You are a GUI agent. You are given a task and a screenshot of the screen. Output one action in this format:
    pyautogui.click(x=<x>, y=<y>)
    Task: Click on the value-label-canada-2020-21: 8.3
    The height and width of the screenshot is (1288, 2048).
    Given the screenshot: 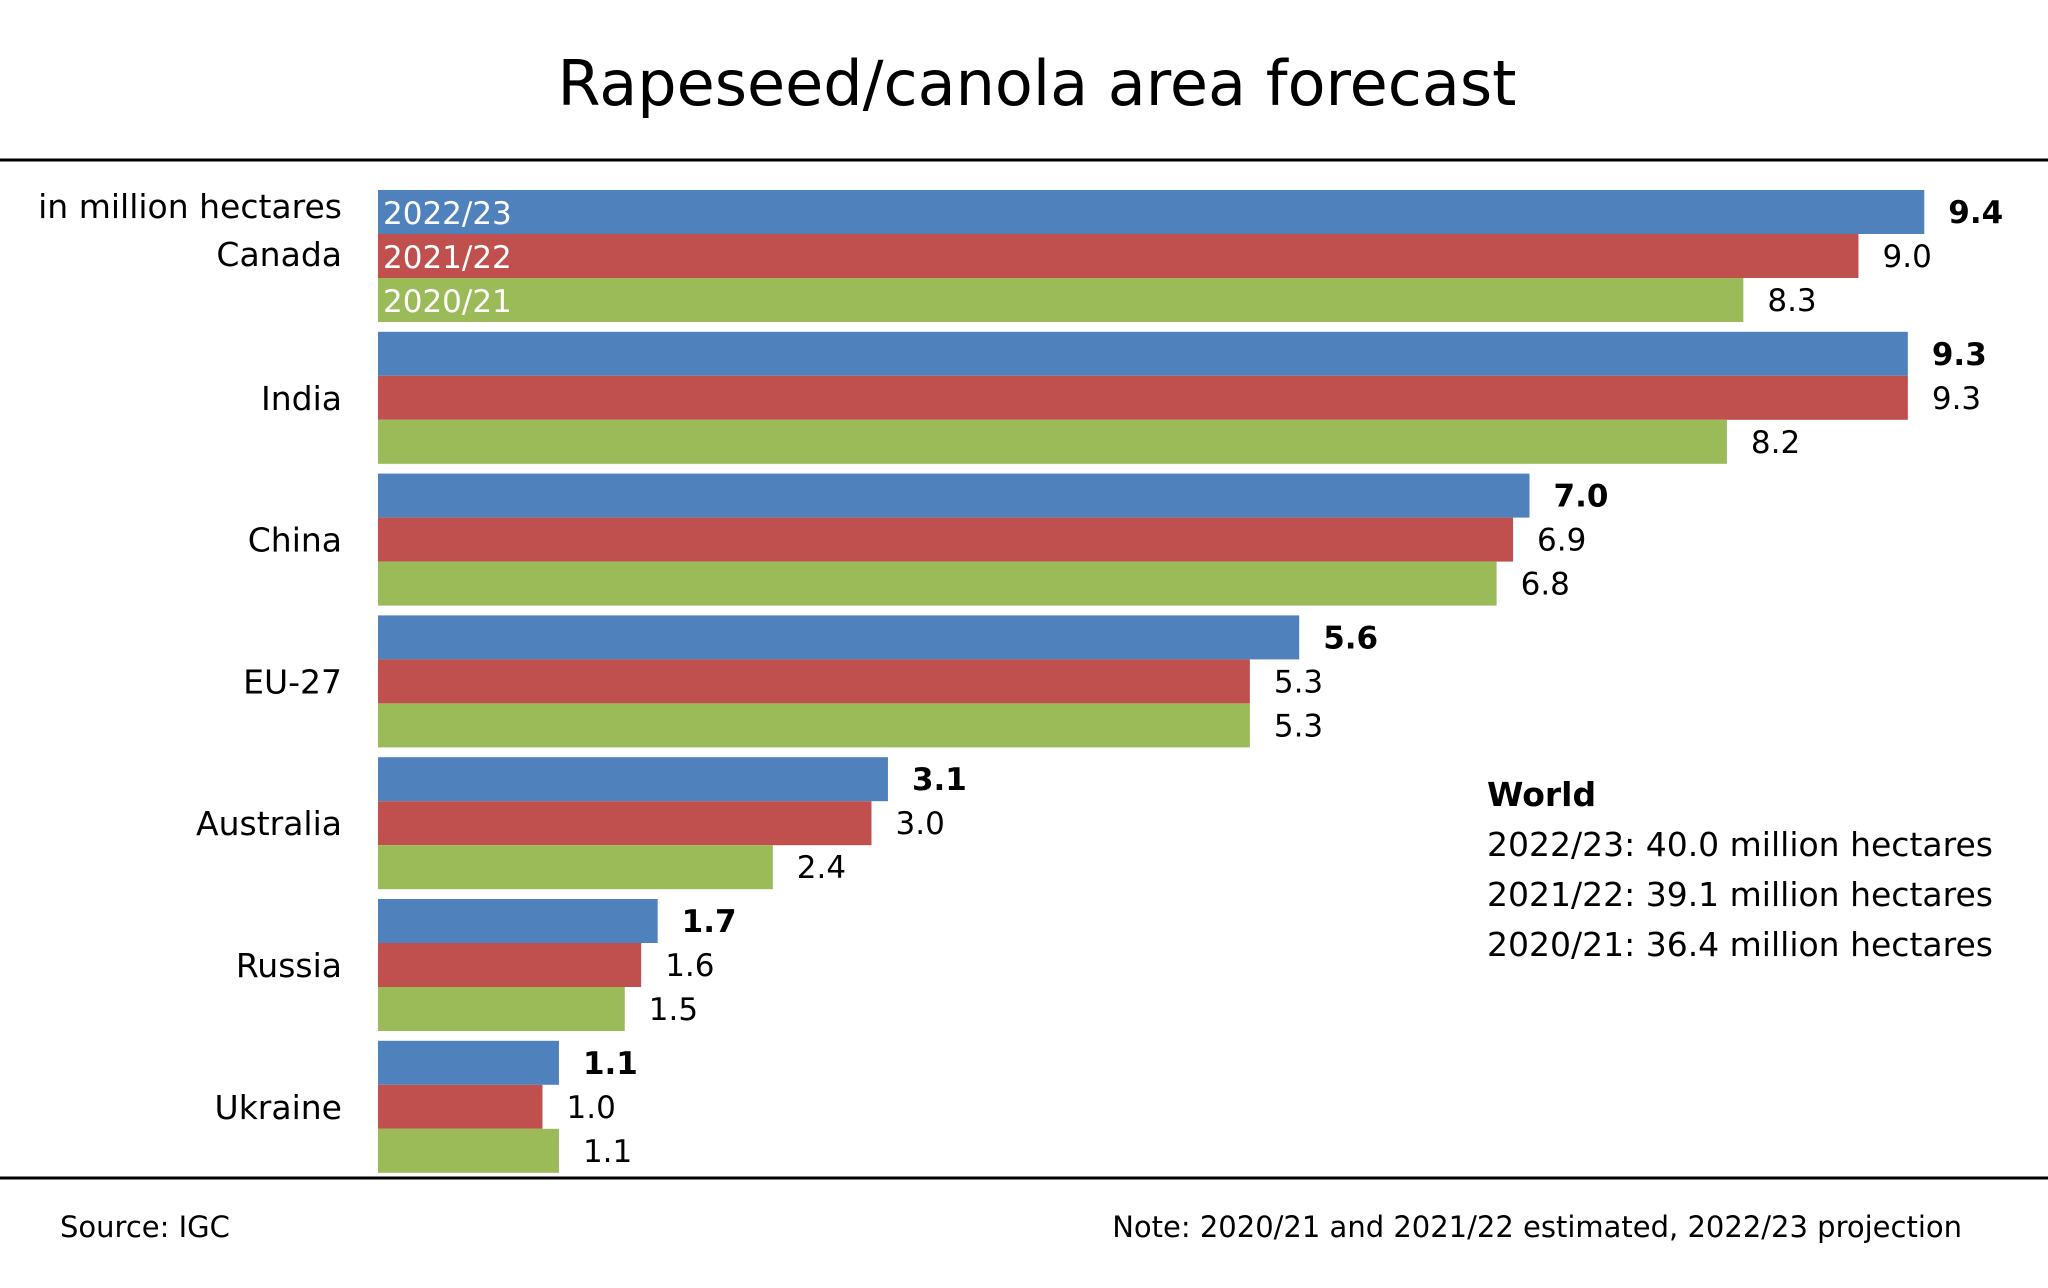 What is the action you would take?
    pyautogui.click(x=1791, y=301)
    